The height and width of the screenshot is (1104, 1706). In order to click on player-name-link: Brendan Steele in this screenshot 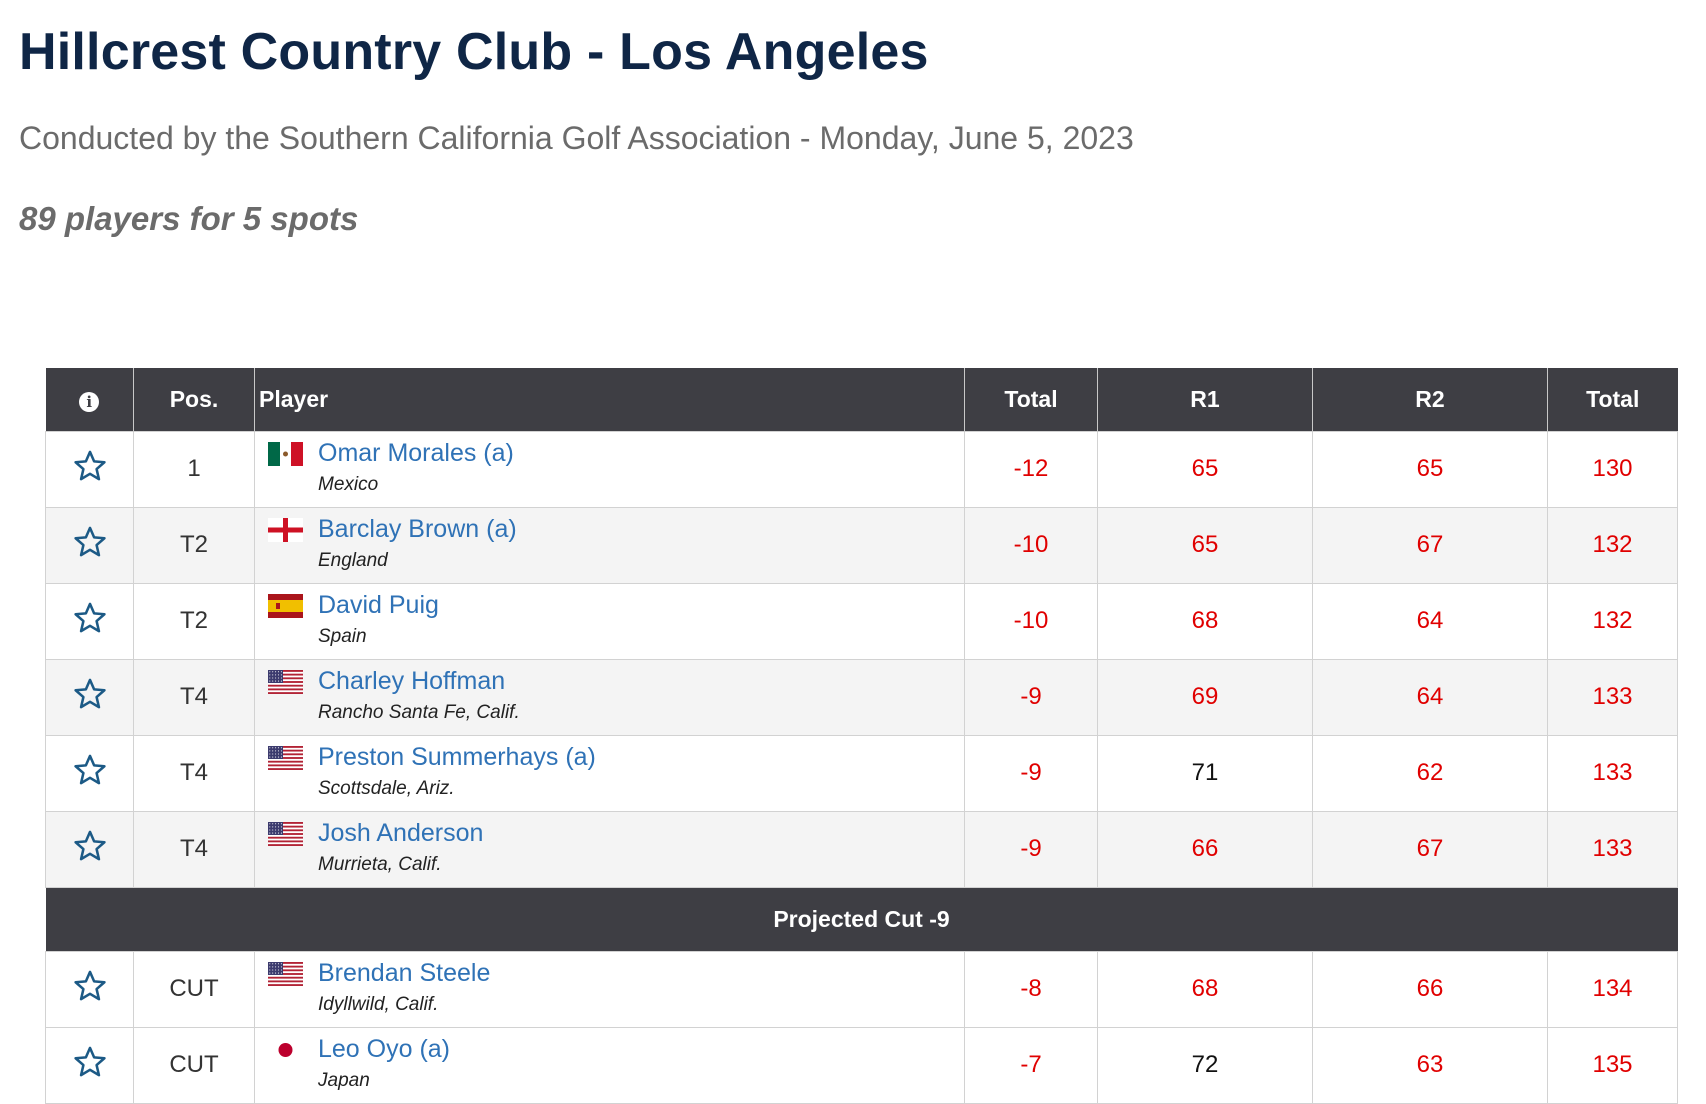, I will do `click(404, 972)`.